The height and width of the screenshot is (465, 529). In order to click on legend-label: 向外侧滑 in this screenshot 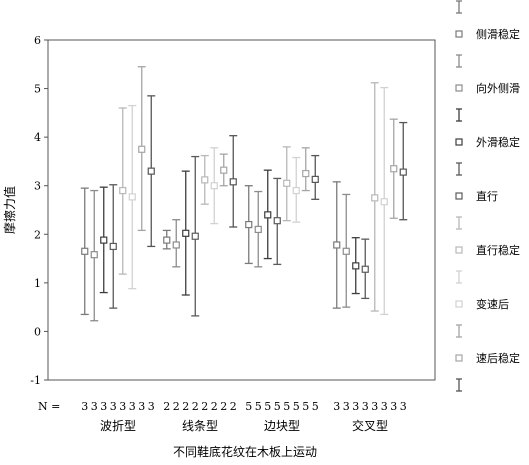, I will do `click(498, 88)`.